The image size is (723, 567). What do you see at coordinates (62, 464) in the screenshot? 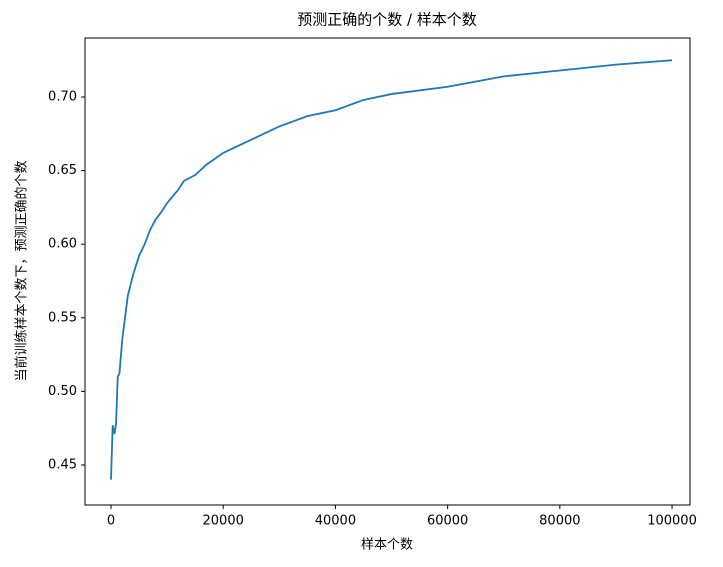
I see `y-tick-label: 0.45` at bounding box center [62, 464].